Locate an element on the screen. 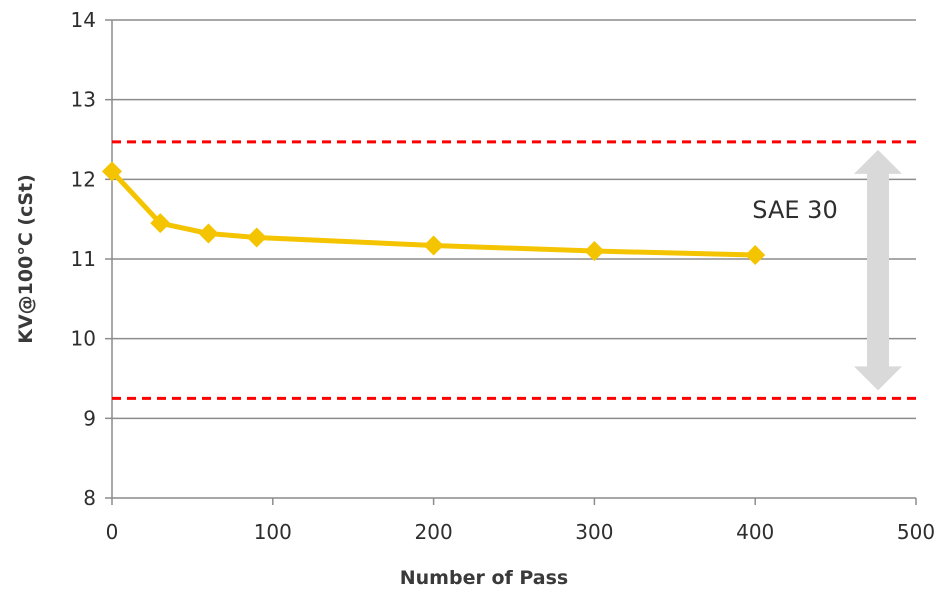 This screenshot has height=593, width=942. y-tick-label: 12 is located at coordinates (83, 179).